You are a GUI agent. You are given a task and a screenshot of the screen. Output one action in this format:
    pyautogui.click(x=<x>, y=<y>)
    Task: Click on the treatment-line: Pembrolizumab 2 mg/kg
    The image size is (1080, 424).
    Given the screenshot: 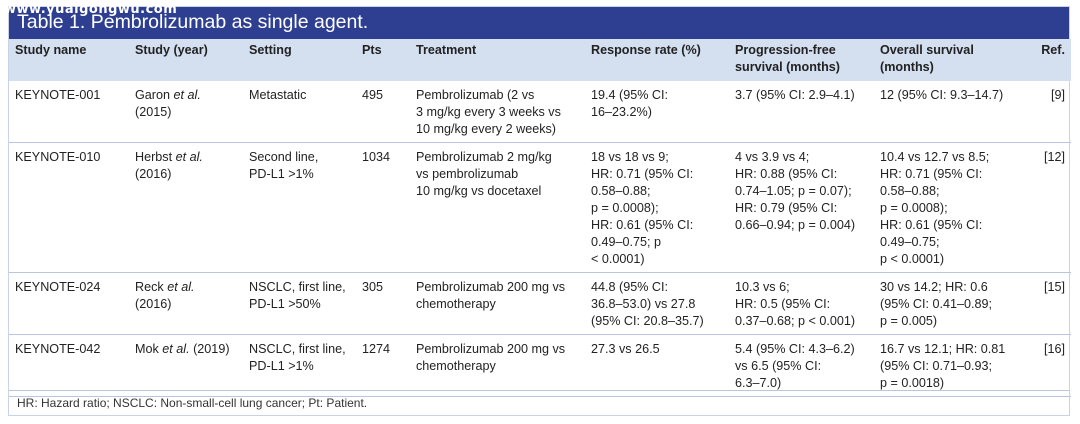 What is the action you would take?
    pyautogui.click(x=484, y=157)
    